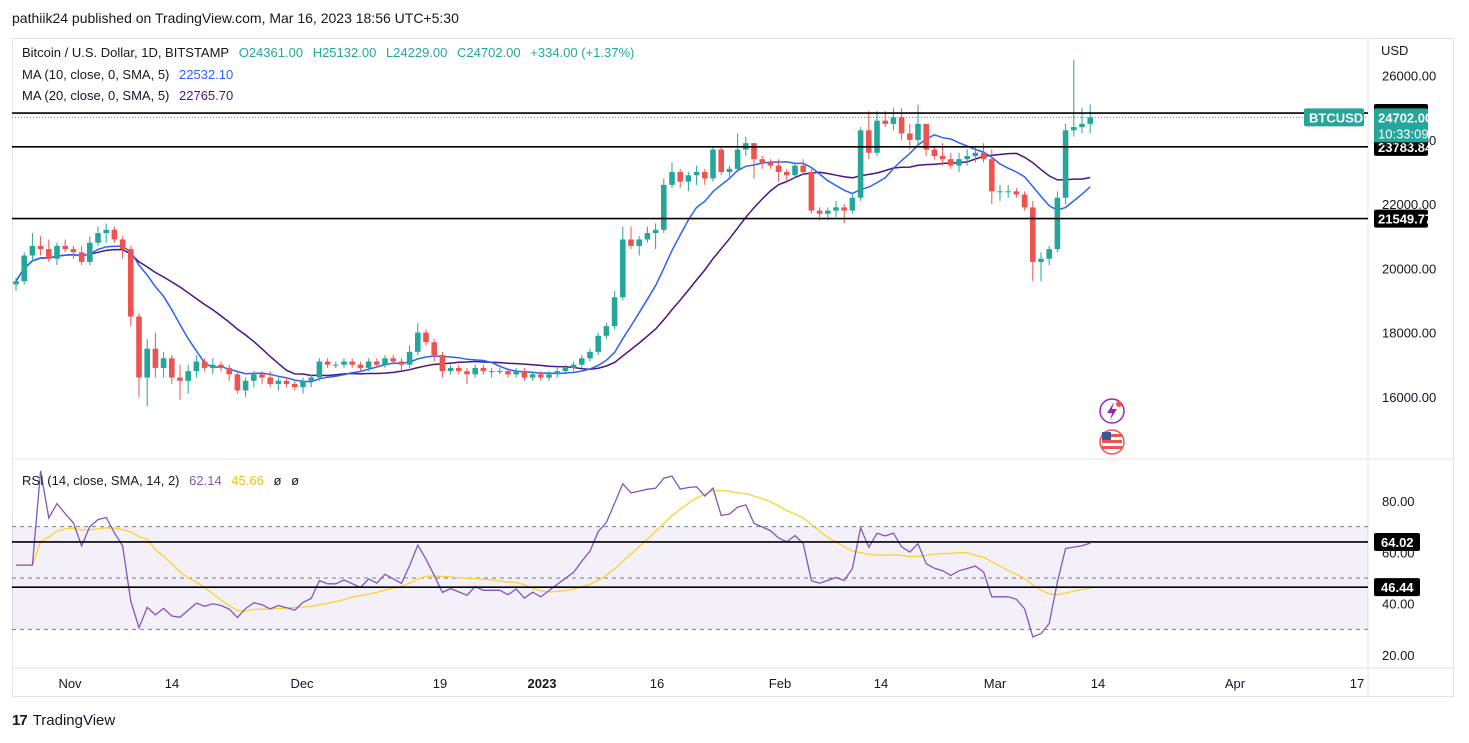 The width and height of the screenshot is (1469, 743). What do you see at coordinates (1398, 501) in the screenshot?
I see `rsi-tick-label: 80.00` at bounding box center [1398, 501].